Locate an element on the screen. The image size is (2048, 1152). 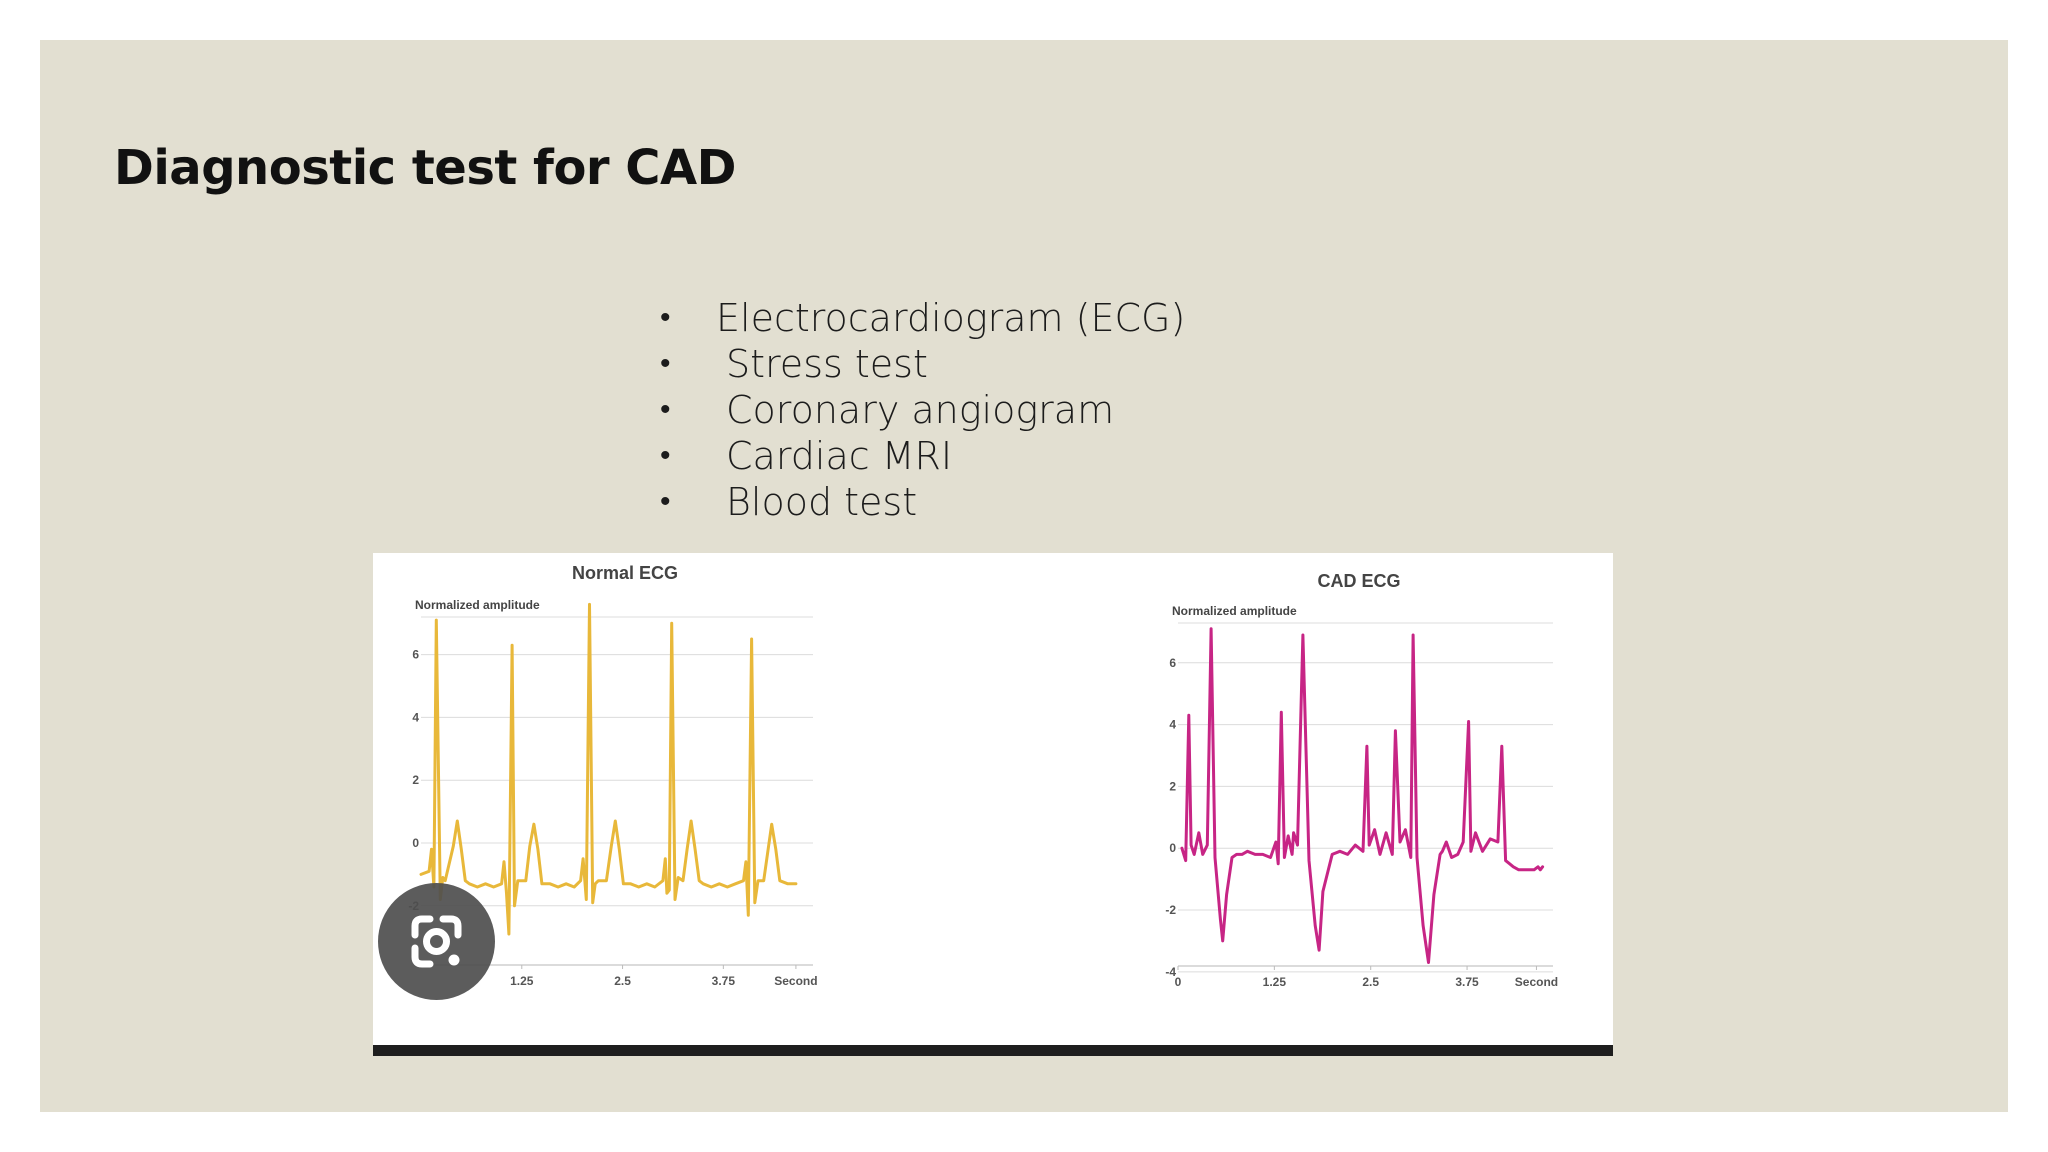
chart-title: Normal ECG is located at coordinates (625, 573).